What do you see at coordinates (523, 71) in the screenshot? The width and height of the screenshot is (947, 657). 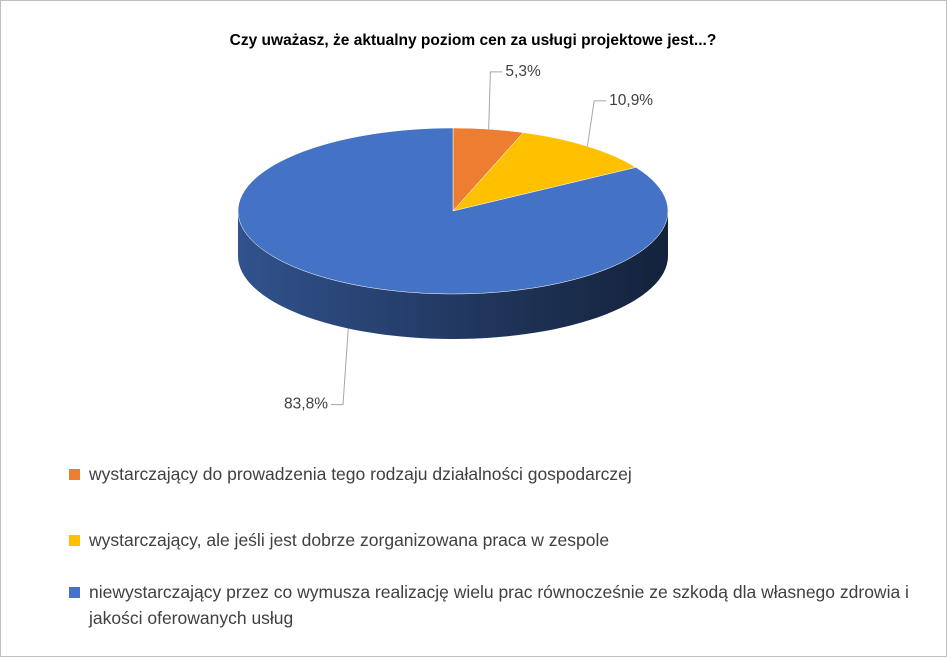 I see `data-label: 5,3%` at bounding box center [523, 71].